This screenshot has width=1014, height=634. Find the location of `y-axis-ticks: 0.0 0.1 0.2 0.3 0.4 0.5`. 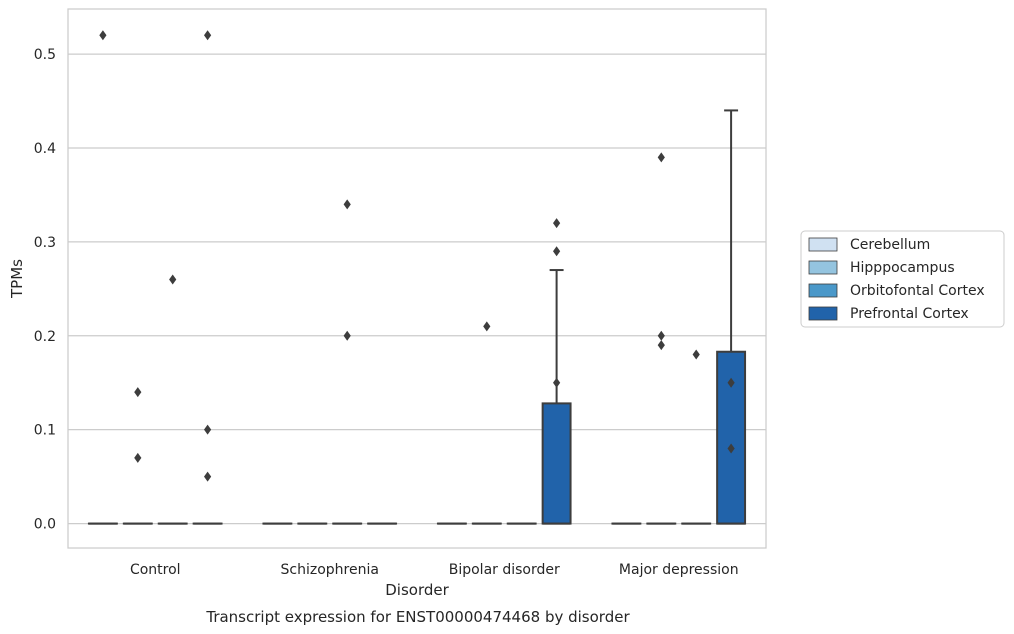

y-axis-ticks: 0.0 0.1 0.2 0.3 0.4 0.5 is located at coordinates (45, 290).